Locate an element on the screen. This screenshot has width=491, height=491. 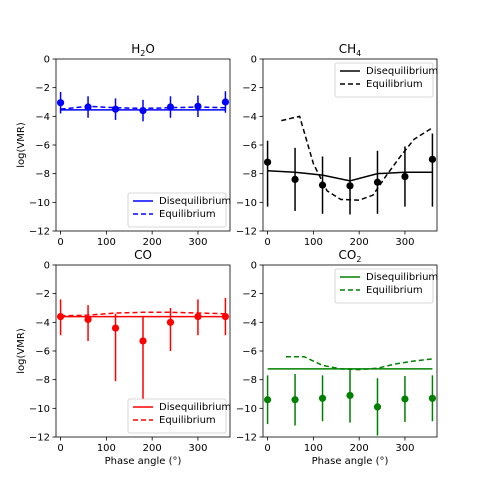
panel-title: CH4 is located at coordinates (350, 50).